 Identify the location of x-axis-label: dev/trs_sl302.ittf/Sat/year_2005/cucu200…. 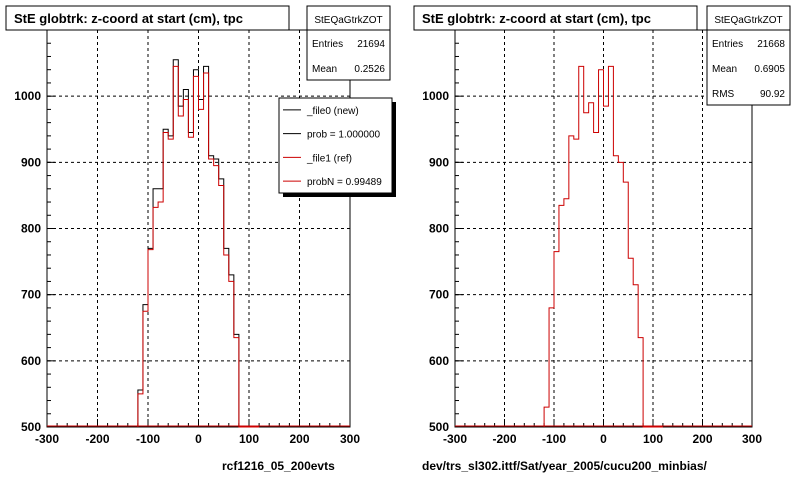
(564, 466).